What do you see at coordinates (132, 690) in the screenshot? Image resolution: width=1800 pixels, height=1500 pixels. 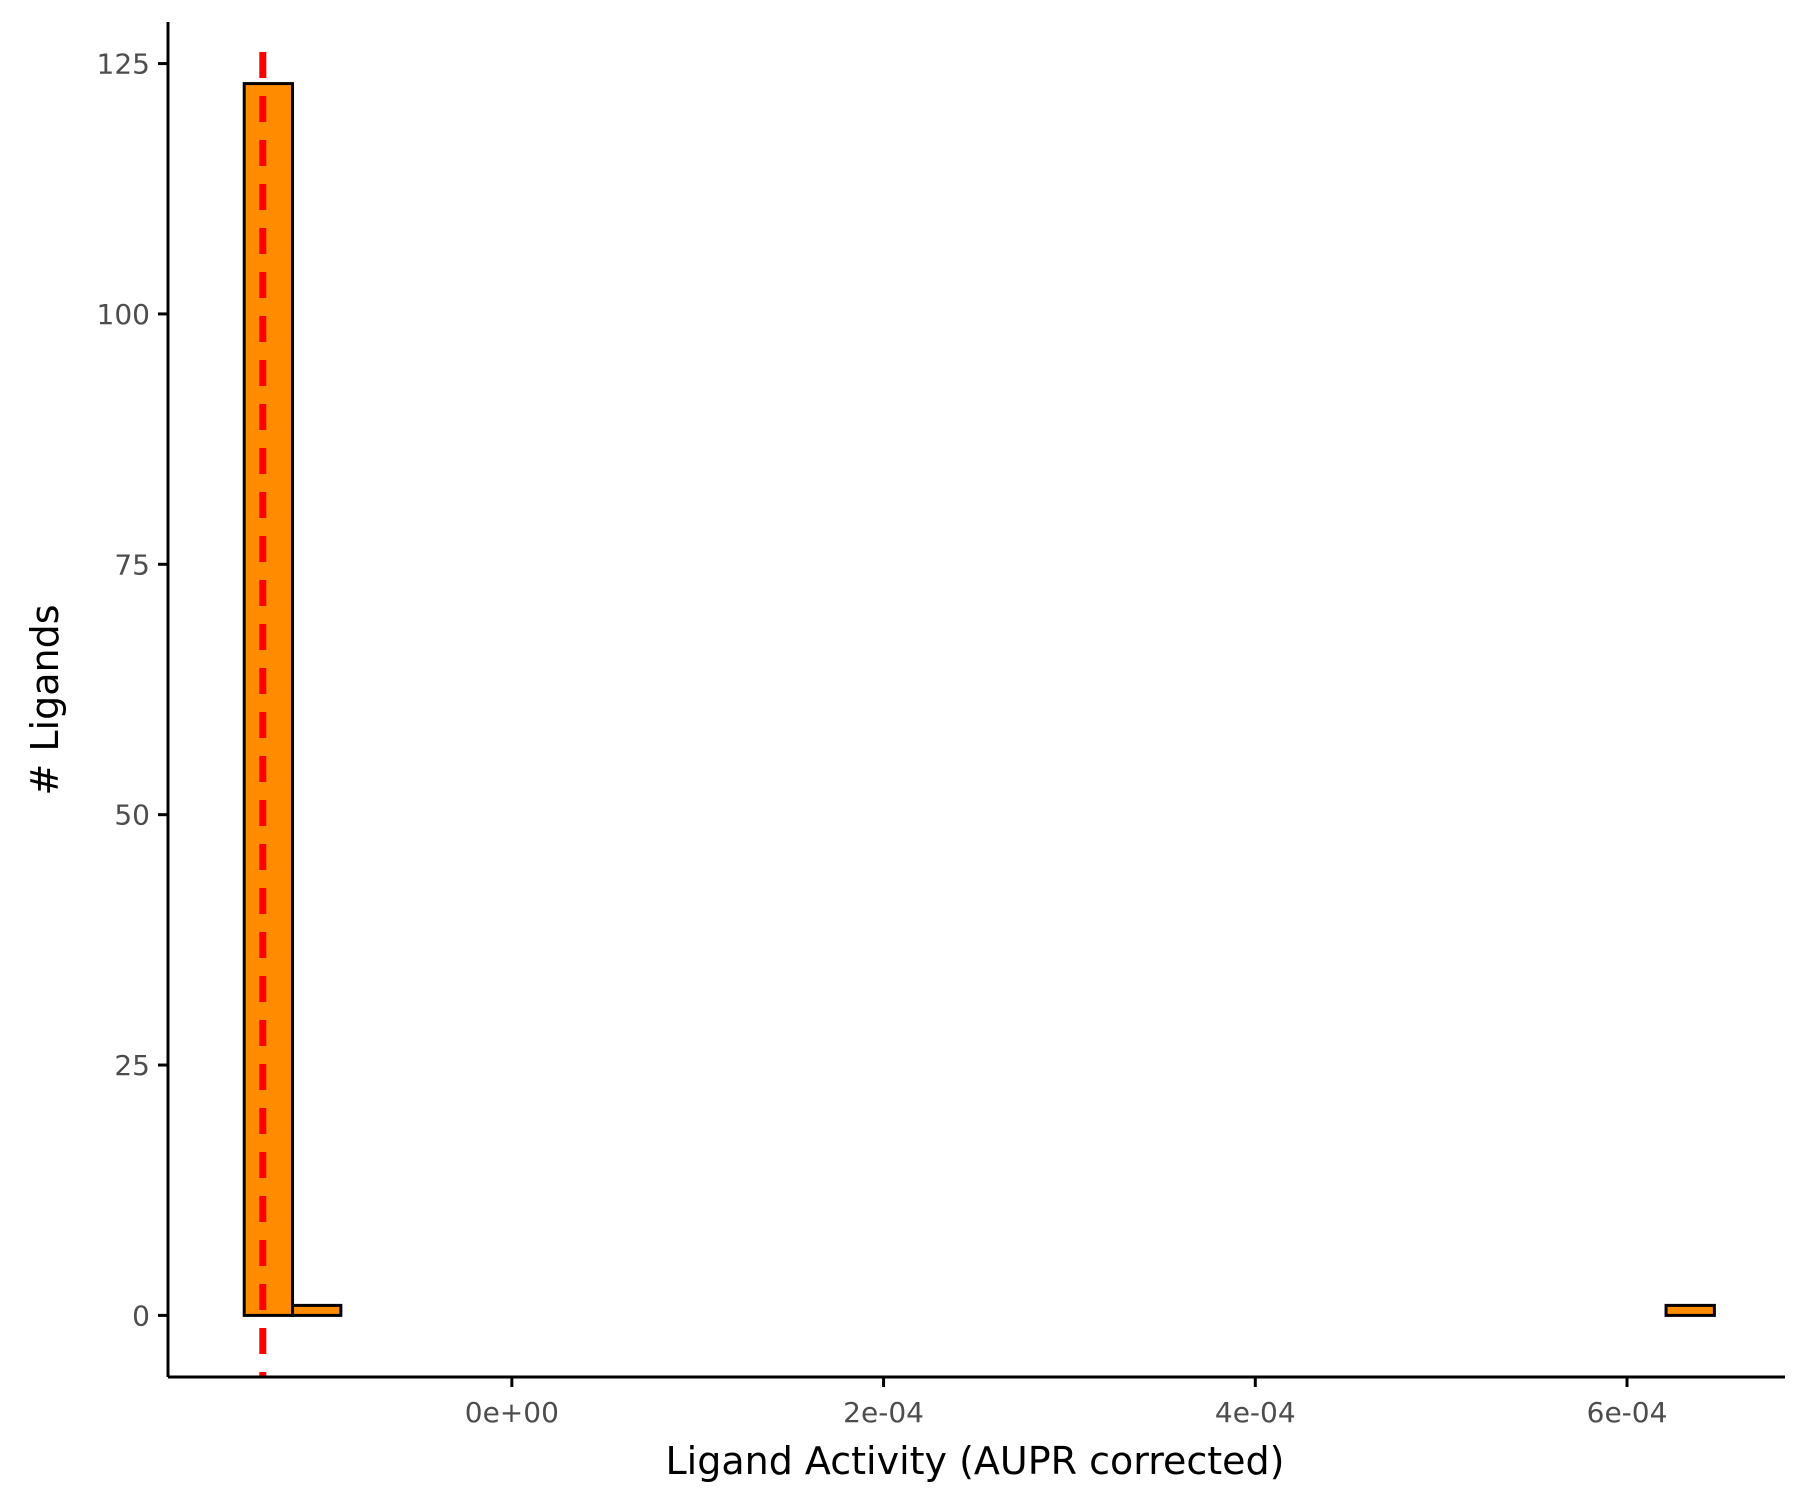 I see `y-ticks: 0 25 50 75 100 125` at bounding box center [132, 690].